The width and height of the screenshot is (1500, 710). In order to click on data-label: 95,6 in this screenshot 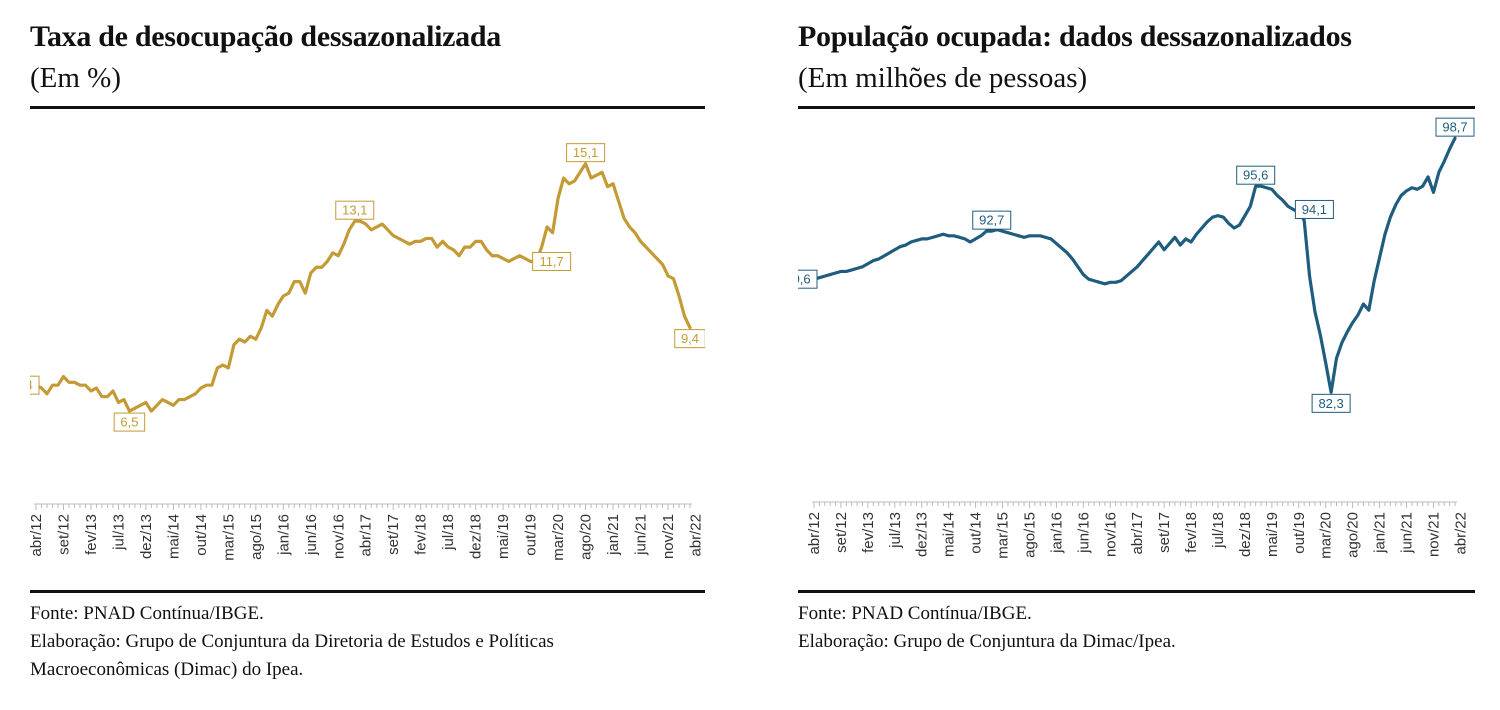, I will do `click(1256, 175)`.